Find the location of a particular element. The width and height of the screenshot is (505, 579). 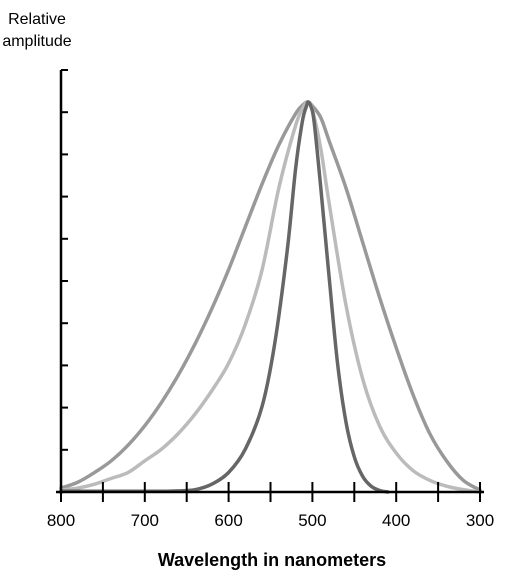

x-tick-label: 500 is located at coordinates (312, 520).